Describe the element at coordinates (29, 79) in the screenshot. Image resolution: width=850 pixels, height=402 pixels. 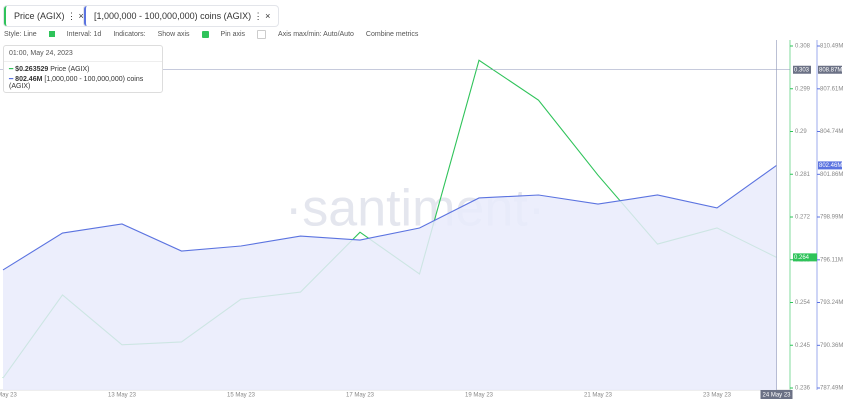
I see `tooltip-value: 802.46M` at that location.